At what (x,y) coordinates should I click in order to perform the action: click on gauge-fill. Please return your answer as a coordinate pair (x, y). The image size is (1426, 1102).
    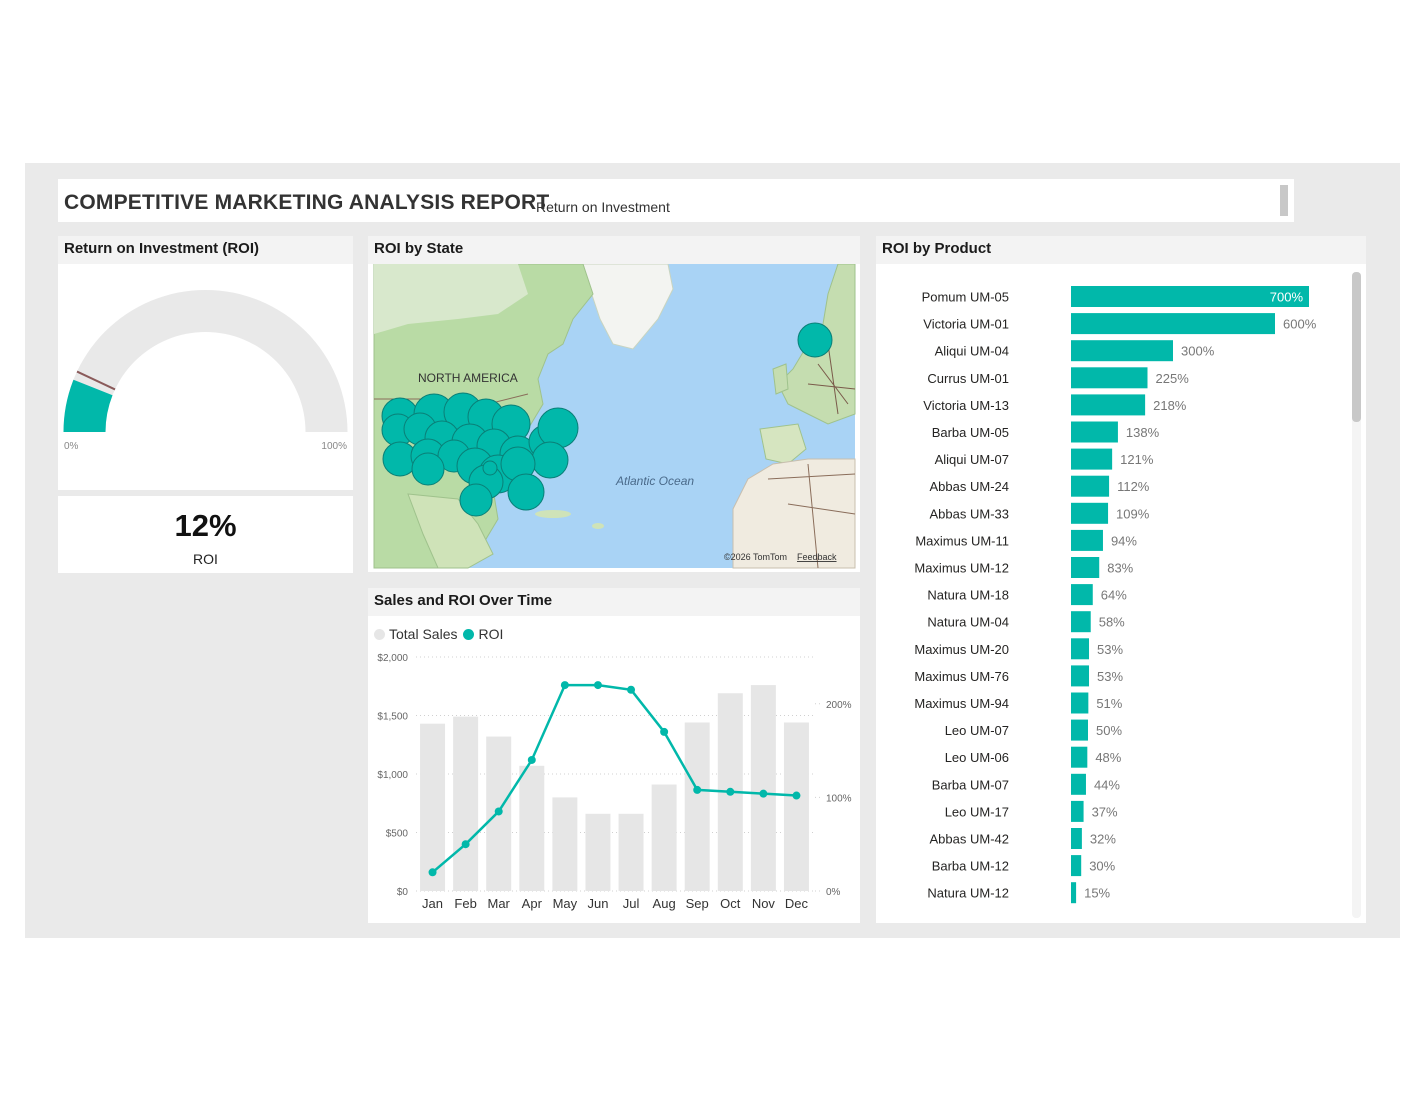
    Looking at the image, I should click on (88, 405).